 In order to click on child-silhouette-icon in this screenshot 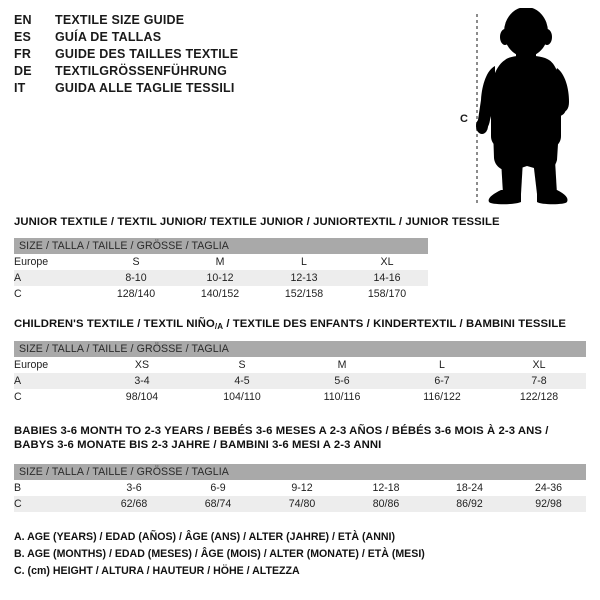, I will do `click(522, 106)`.